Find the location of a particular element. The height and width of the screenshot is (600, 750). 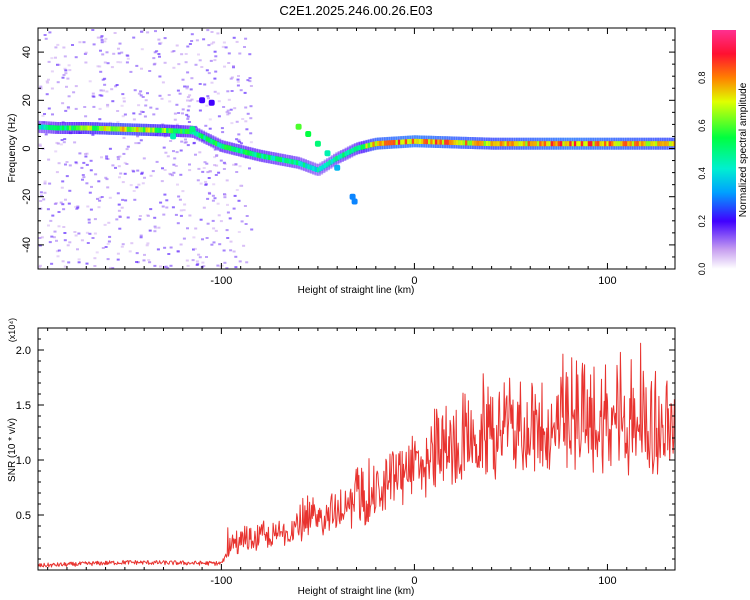

spectrogram-feature-cell is located at coordinates (354, 201).